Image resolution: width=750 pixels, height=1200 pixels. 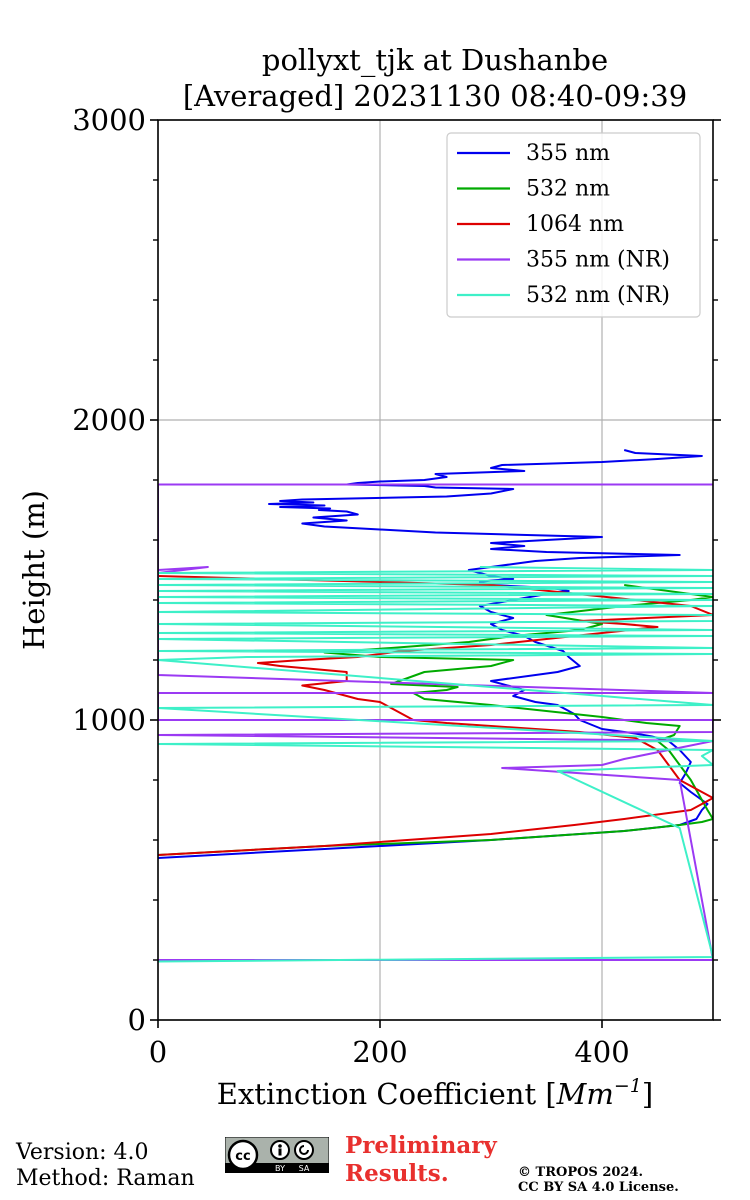 I want to click on preliminary-results-note: Preliminary Results., so click(x=421, y=1160).